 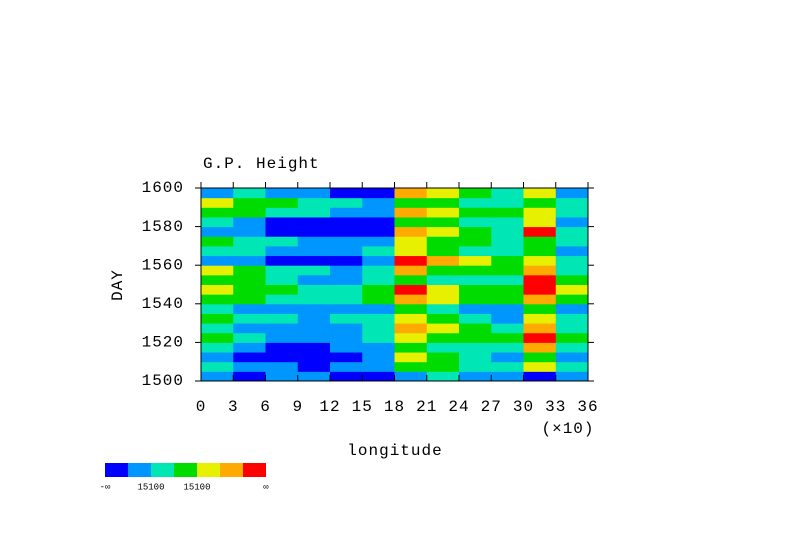 I want to click on y-tick-label: 1540, so click(x=163, y=304).